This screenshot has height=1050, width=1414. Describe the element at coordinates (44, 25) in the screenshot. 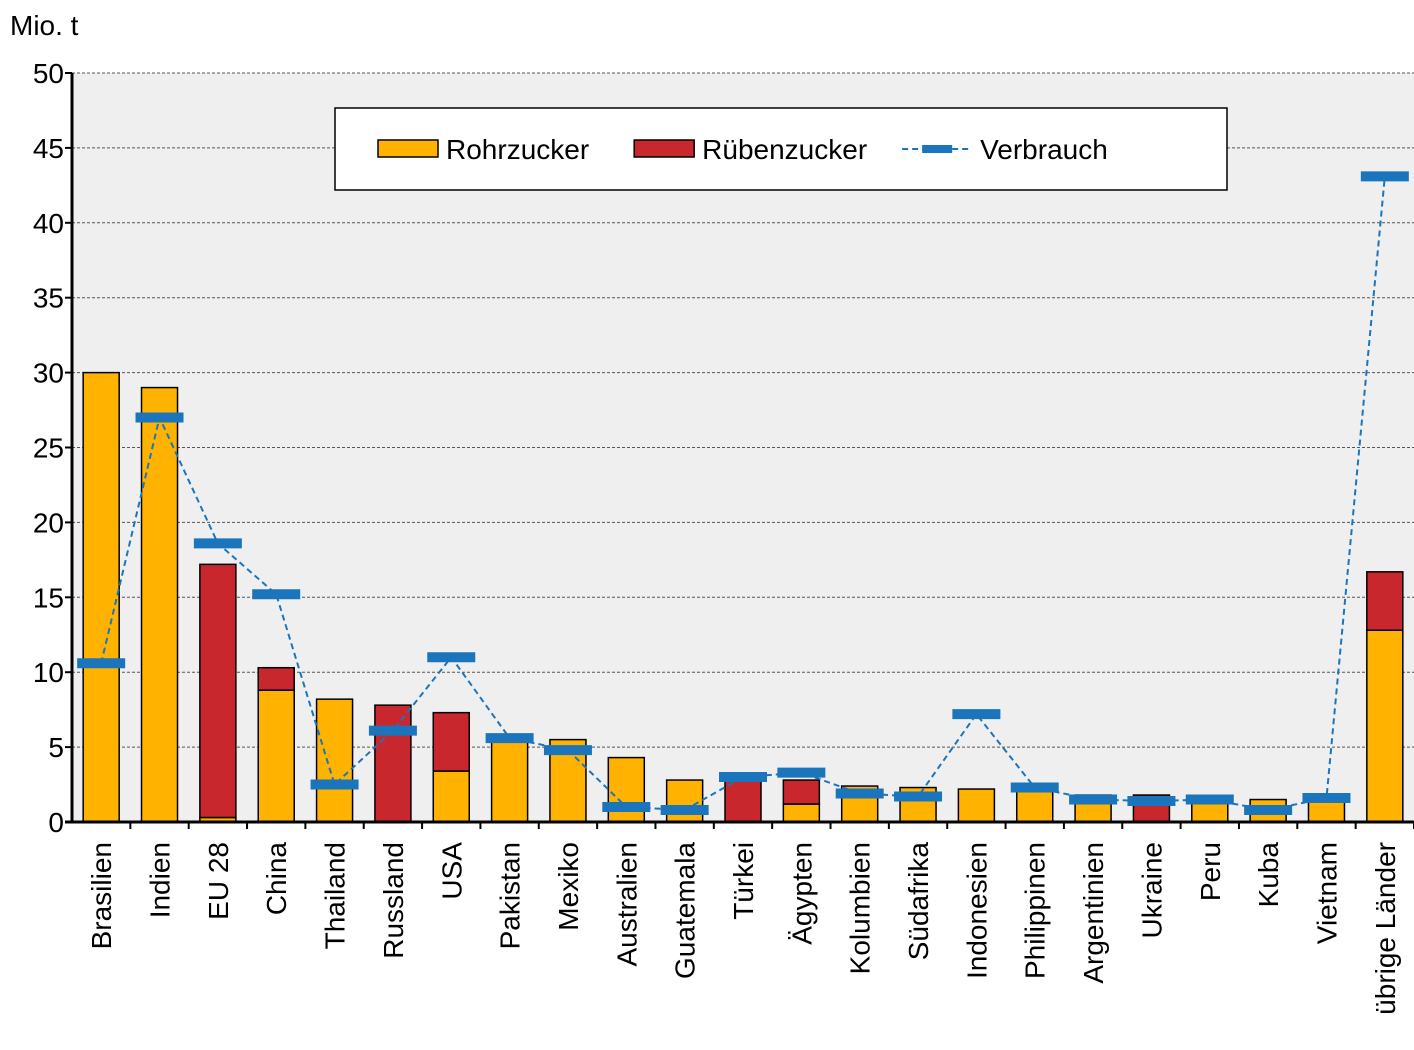

I see `y-axis-label: Mio. t` at that location.